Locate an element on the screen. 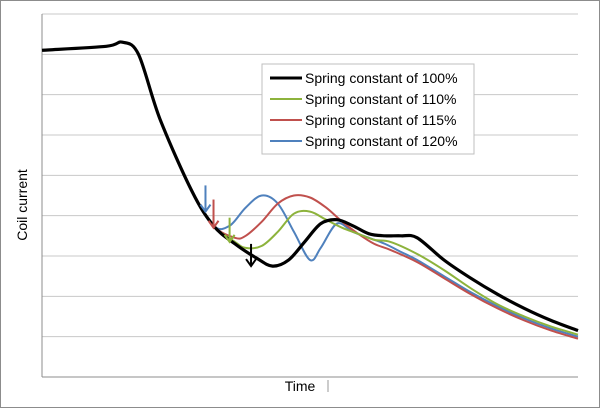  legend-label-100: Spring constant of 100% is located at coordinates (381, 78).